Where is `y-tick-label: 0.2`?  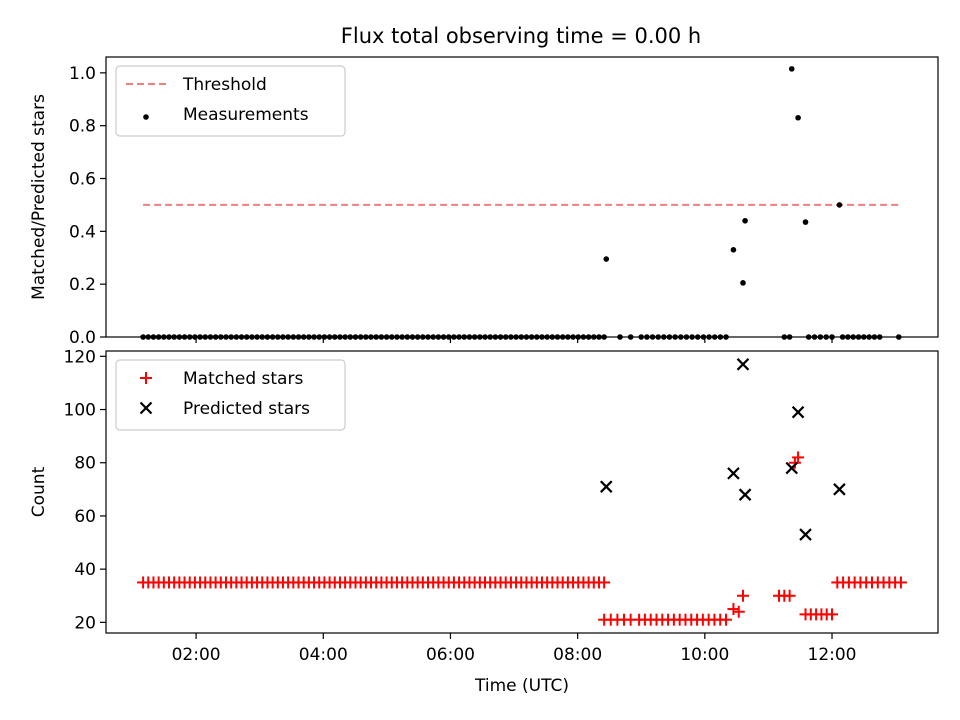 y-tick-label: 0.2 is located at coordinates (82, 285).